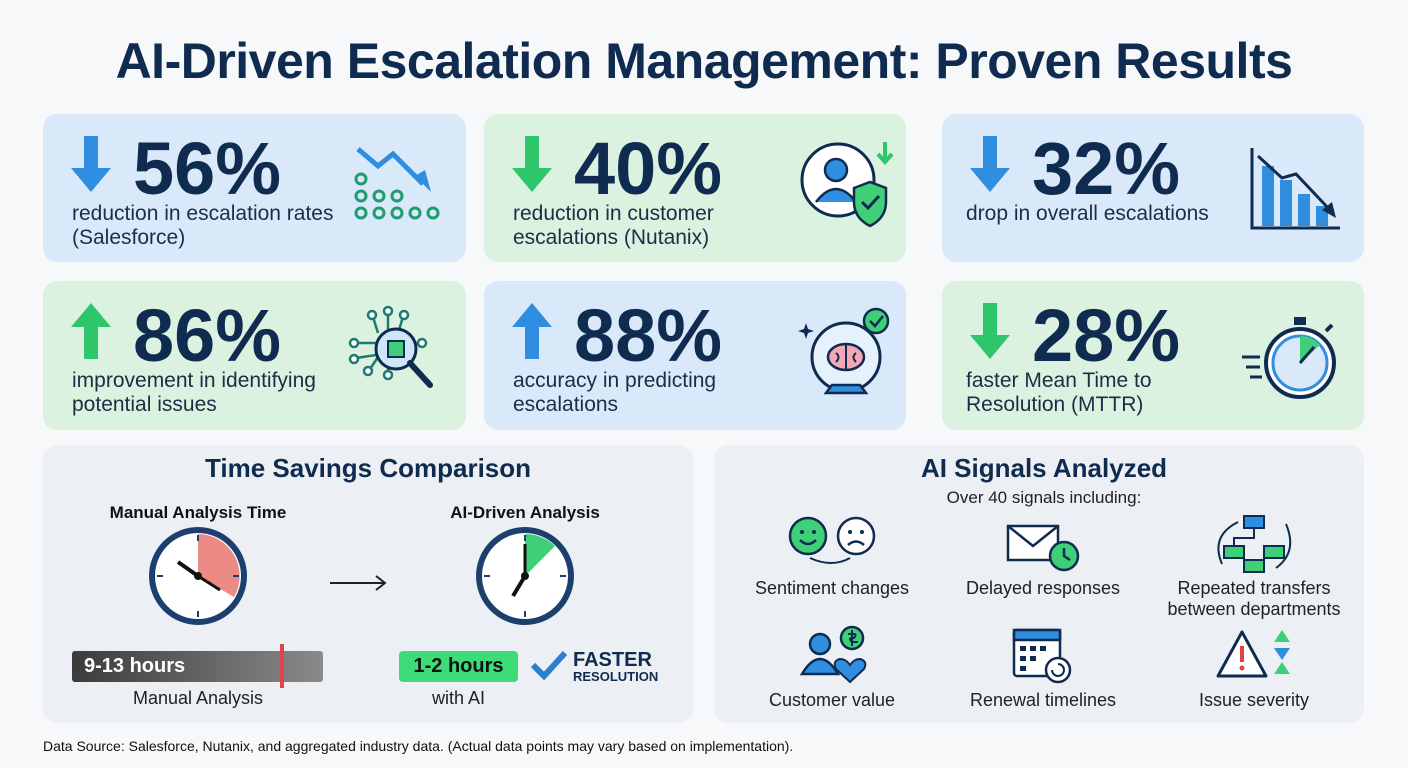  I want to click on panel-title: Time Savings Comparison, so click(368, 468).